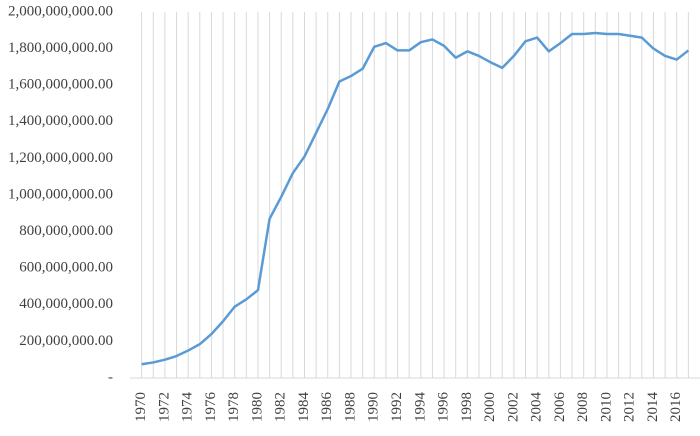 The image size is (700, 436). Describe the element at coordinates (653, 407) in the screenshot. I see `x-tick-label: 2014` at that location.